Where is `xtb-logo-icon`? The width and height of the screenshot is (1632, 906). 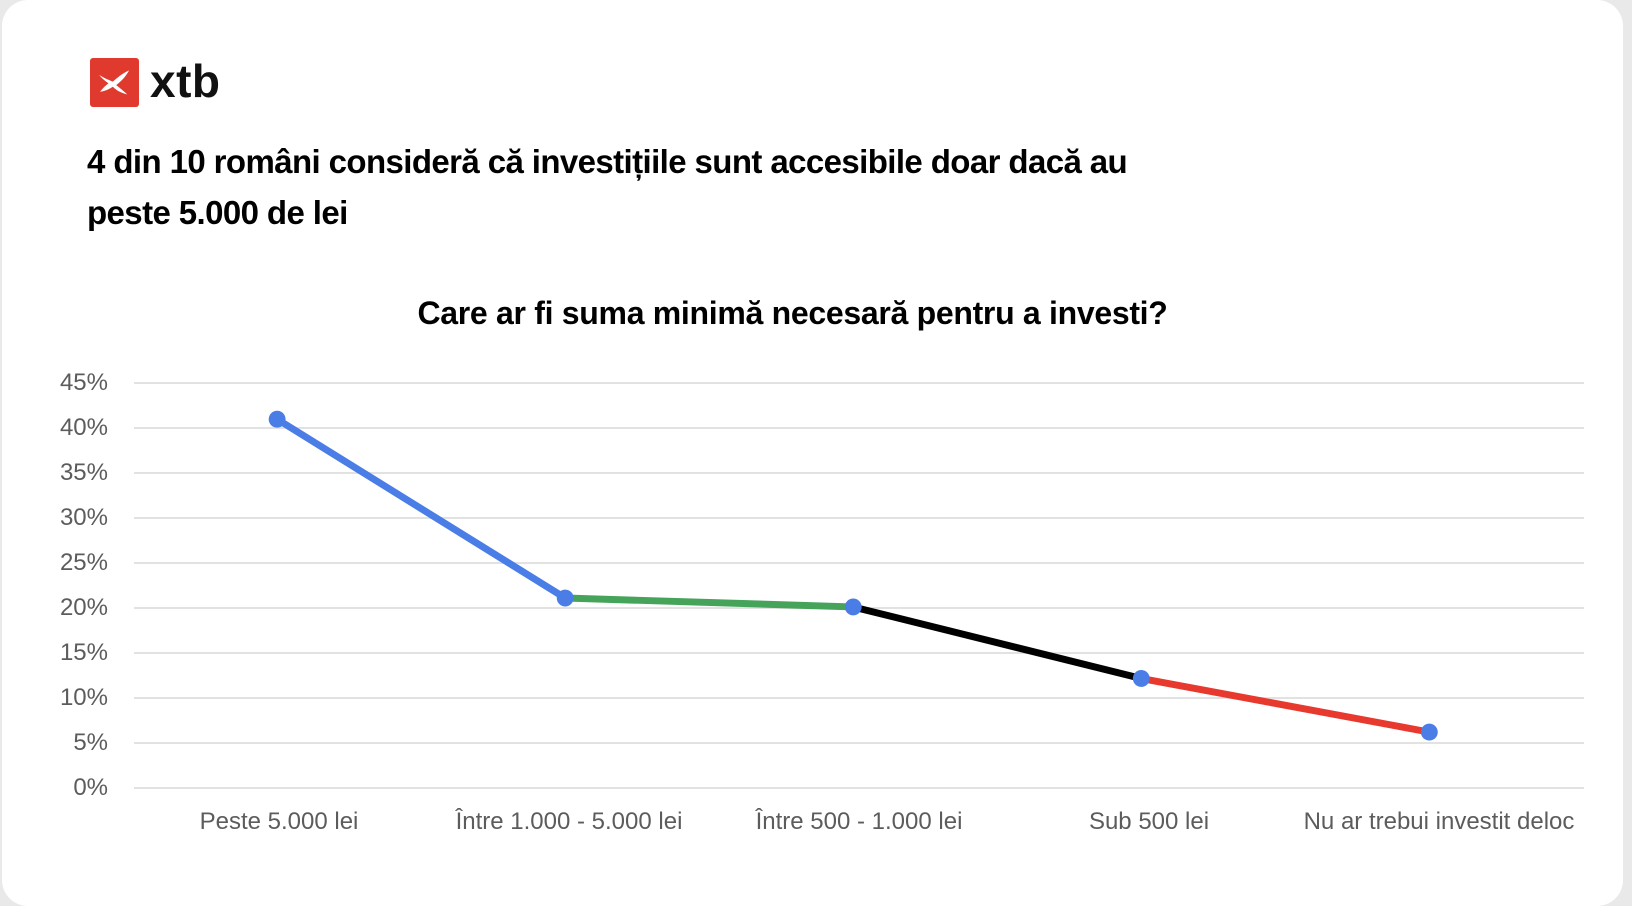 xtb-logo-icon is located at coordinates (114, 82).